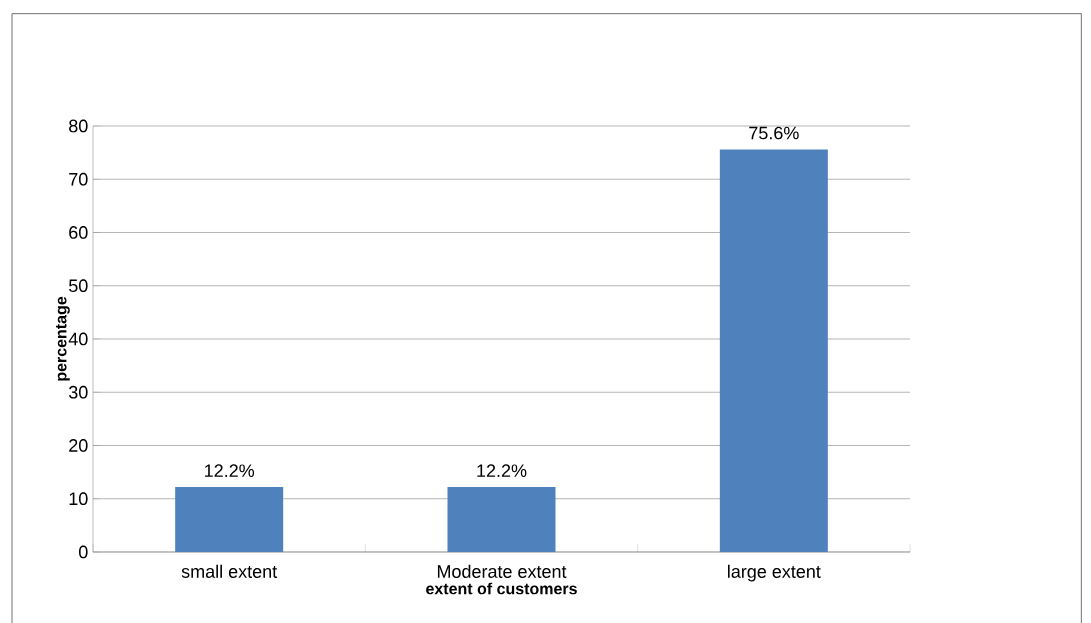 The height and width of the screenshot is (623, 1091). Describe the element at coordinates (78, 126) in the screenshot. I see `y-tick-label: 80` at that location.